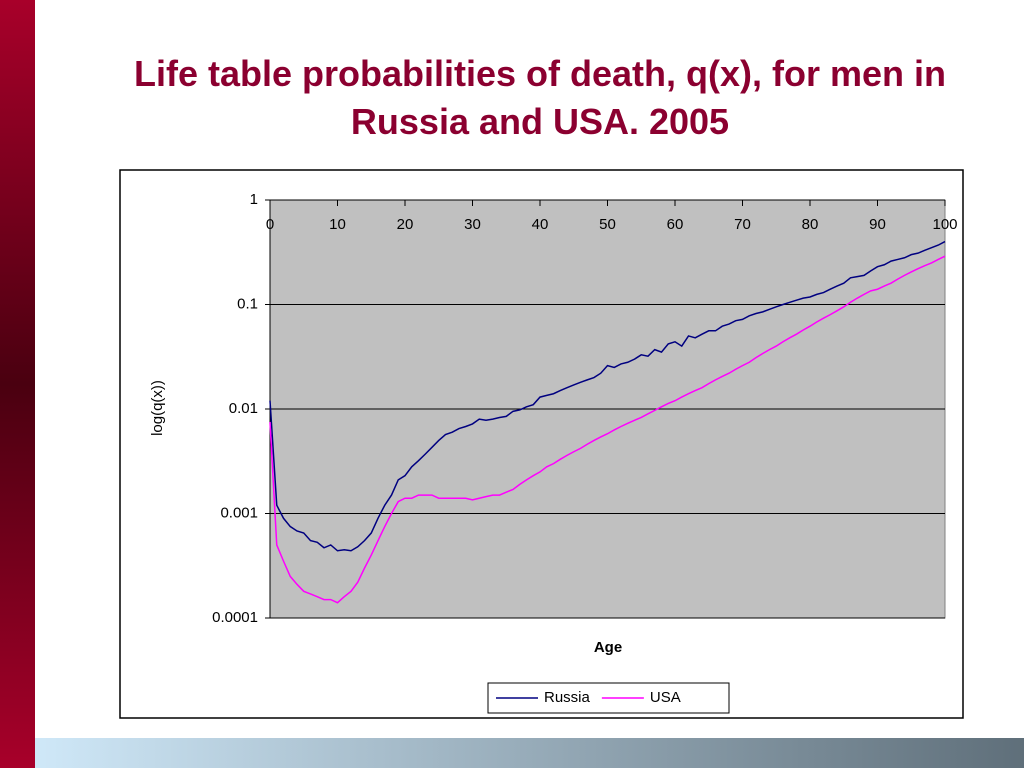 This screenshot has width=1024, height=768. I want to click on x-tick-label: 0, so click(270, 224).